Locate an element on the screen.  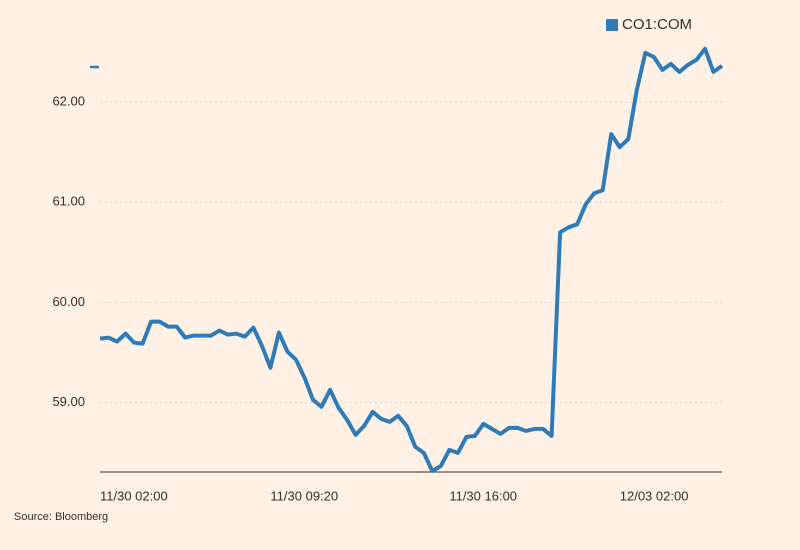
legend-swatch is located at coordinates (612, 25).